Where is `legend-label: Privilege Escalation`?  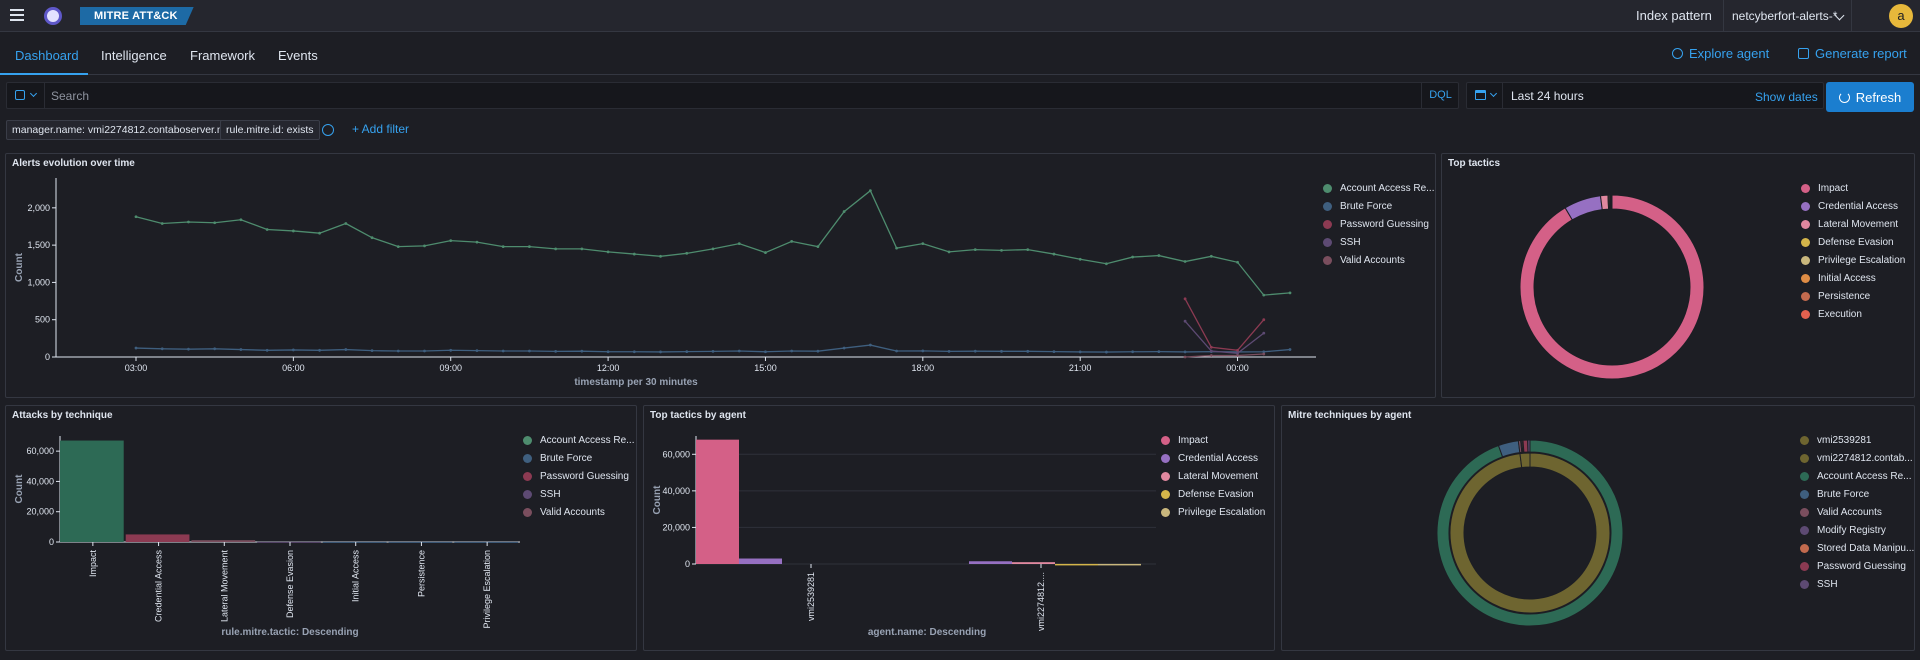
legend-label: Privilege Escalation is located at coordinates (1862, 260).